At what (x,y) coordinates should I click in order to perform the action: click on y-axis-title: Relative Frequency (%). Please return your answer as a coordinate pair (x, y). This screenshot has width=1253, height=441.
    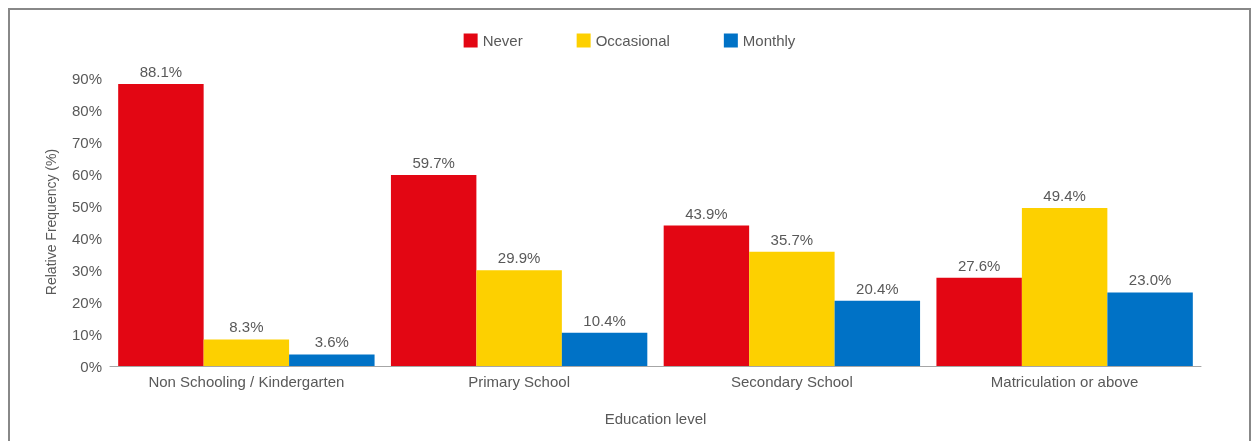
    Looking at the image, I should click on (51, 222).